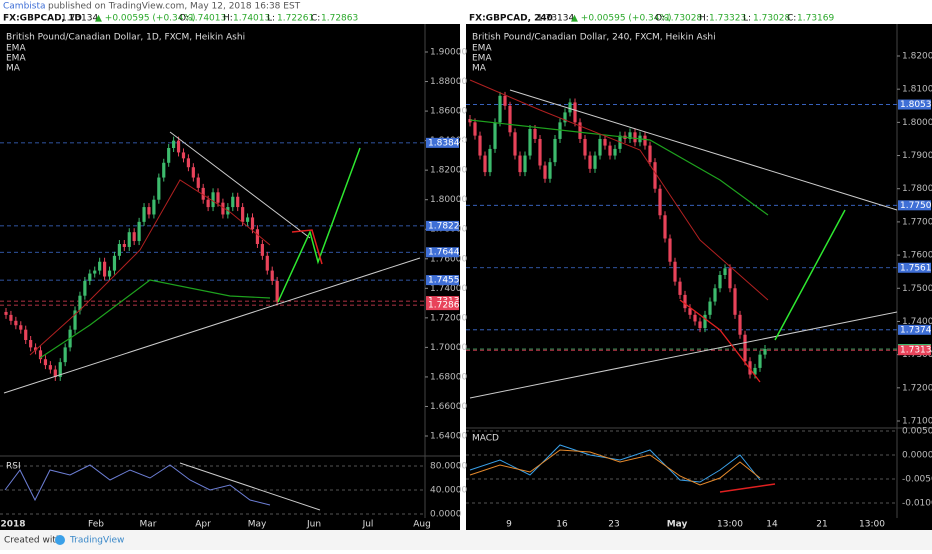 The width and height of the screenshot is (932, 554). I want to click on indicator: MA, so click(479, 69).